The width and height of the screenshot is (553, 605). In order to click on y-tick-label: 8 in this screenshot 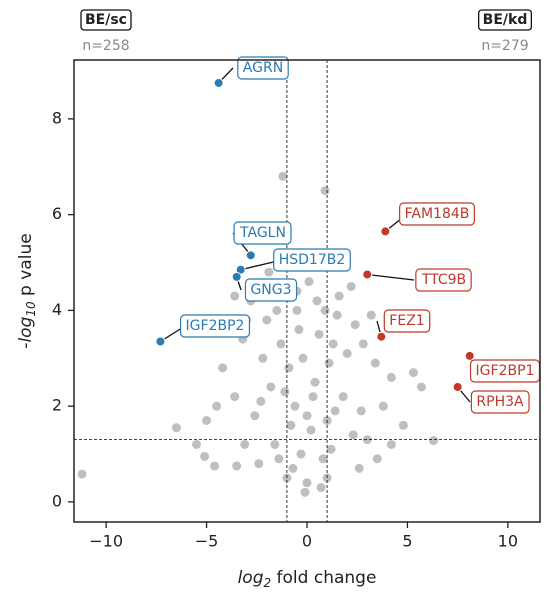, I will do `click(57, 117)`.